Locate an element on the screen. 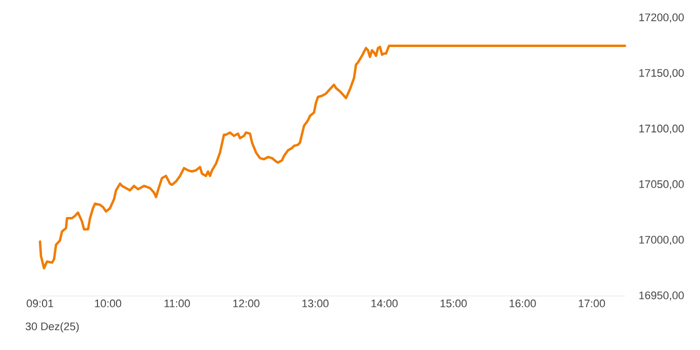 Image resolution: width=700 pixels, height=350 pixels. x-tick-label: 17:00 is located at coordinates (591, 304).